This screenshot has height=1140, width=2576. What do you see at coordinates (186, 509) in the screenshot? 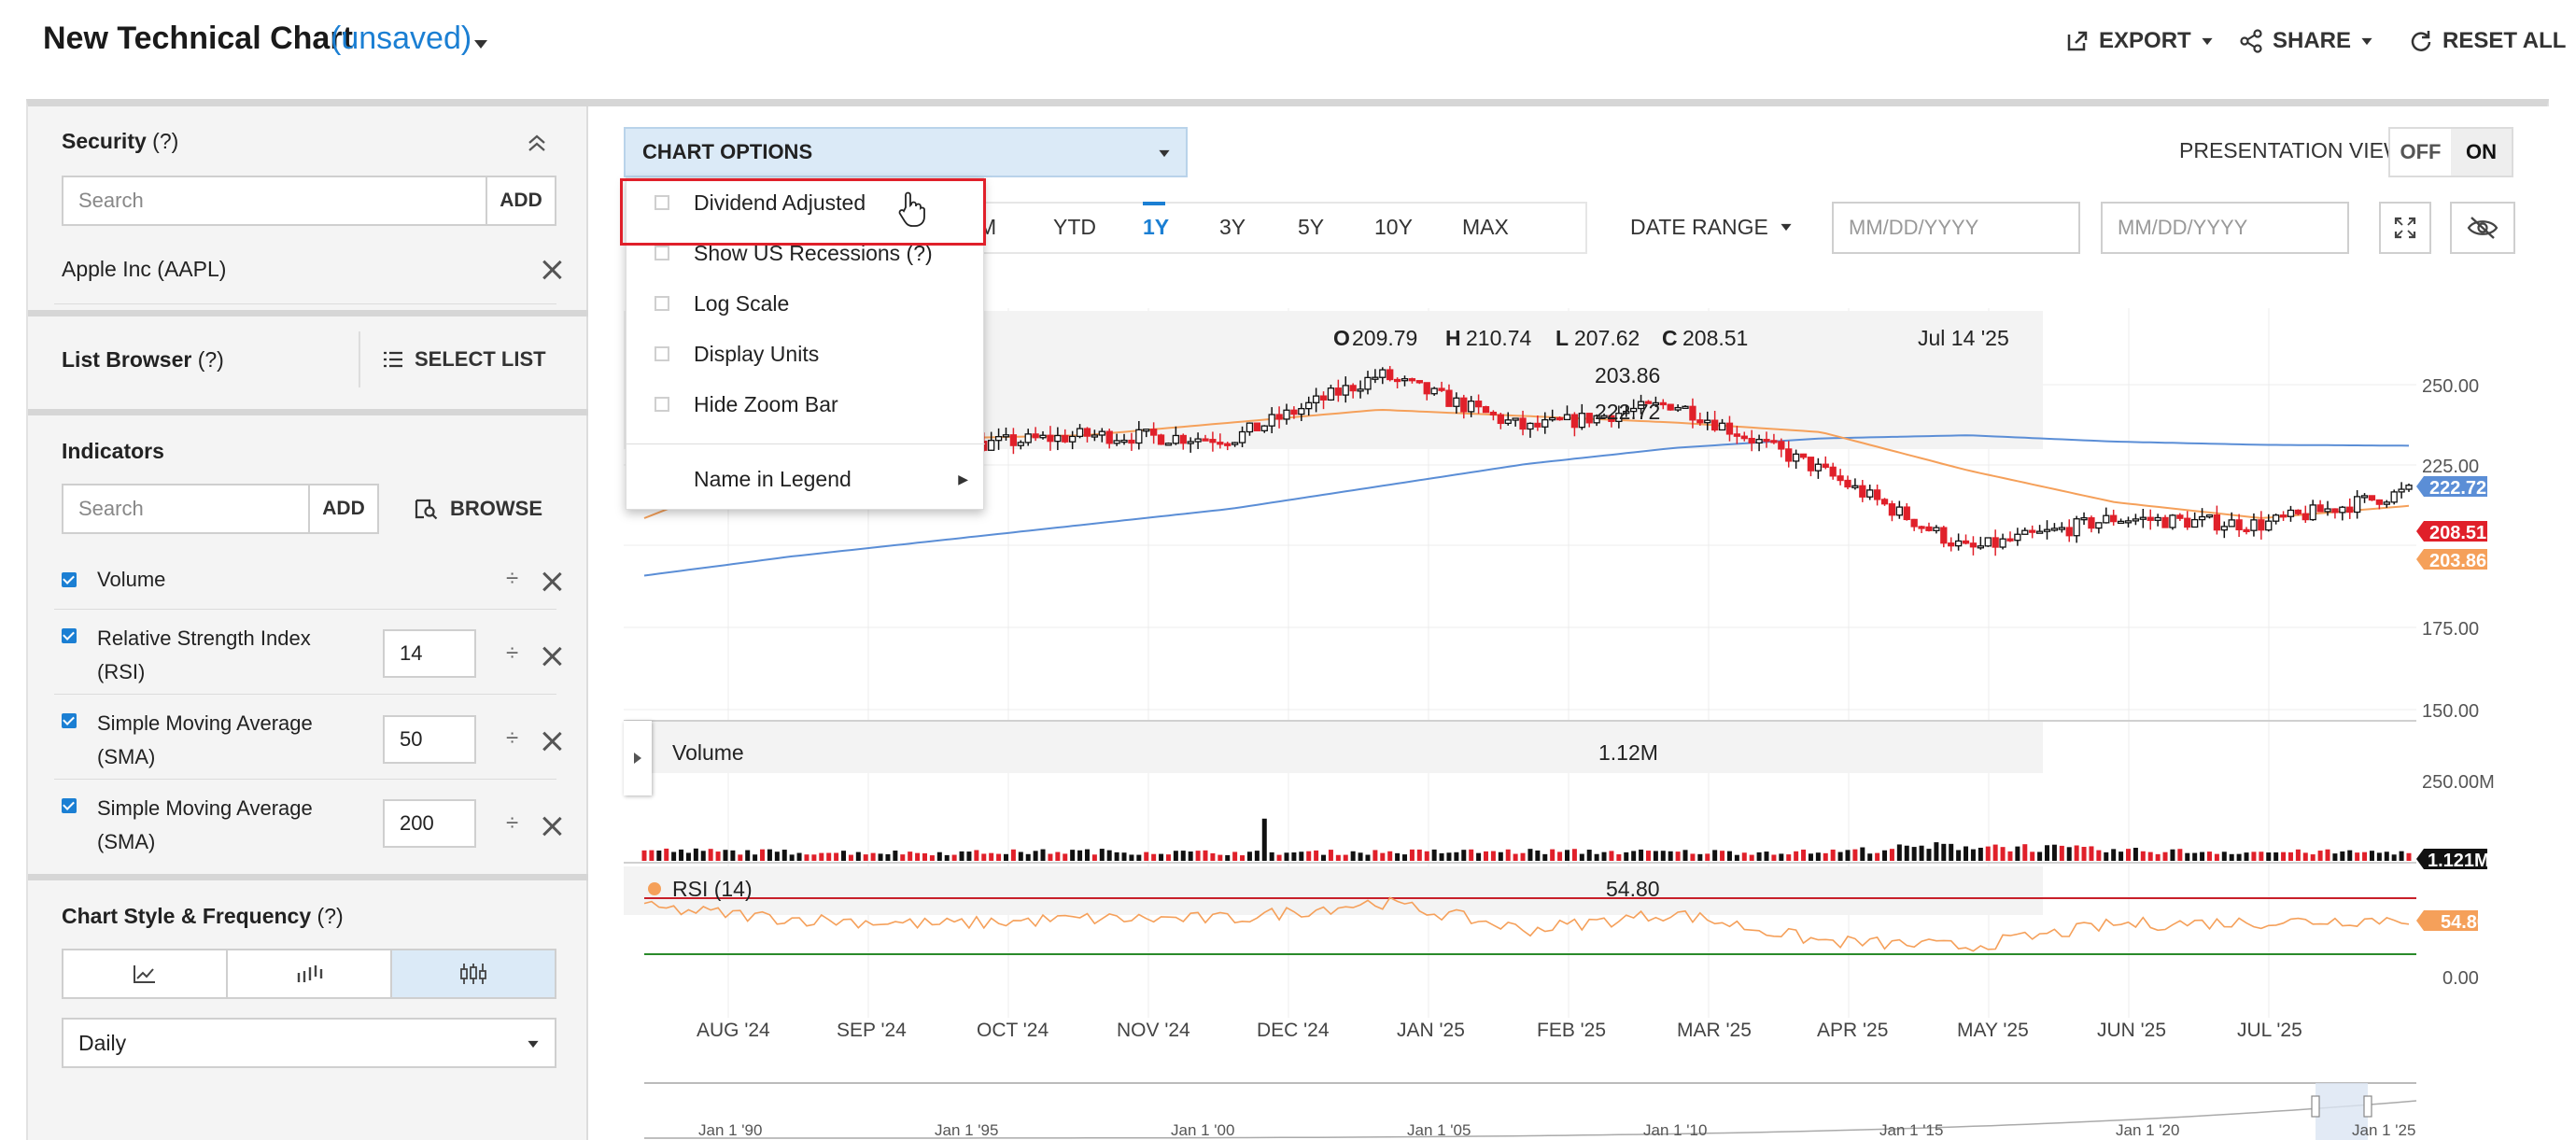
I see `indicator-search-input: Search` at bounding box center [186, 509].